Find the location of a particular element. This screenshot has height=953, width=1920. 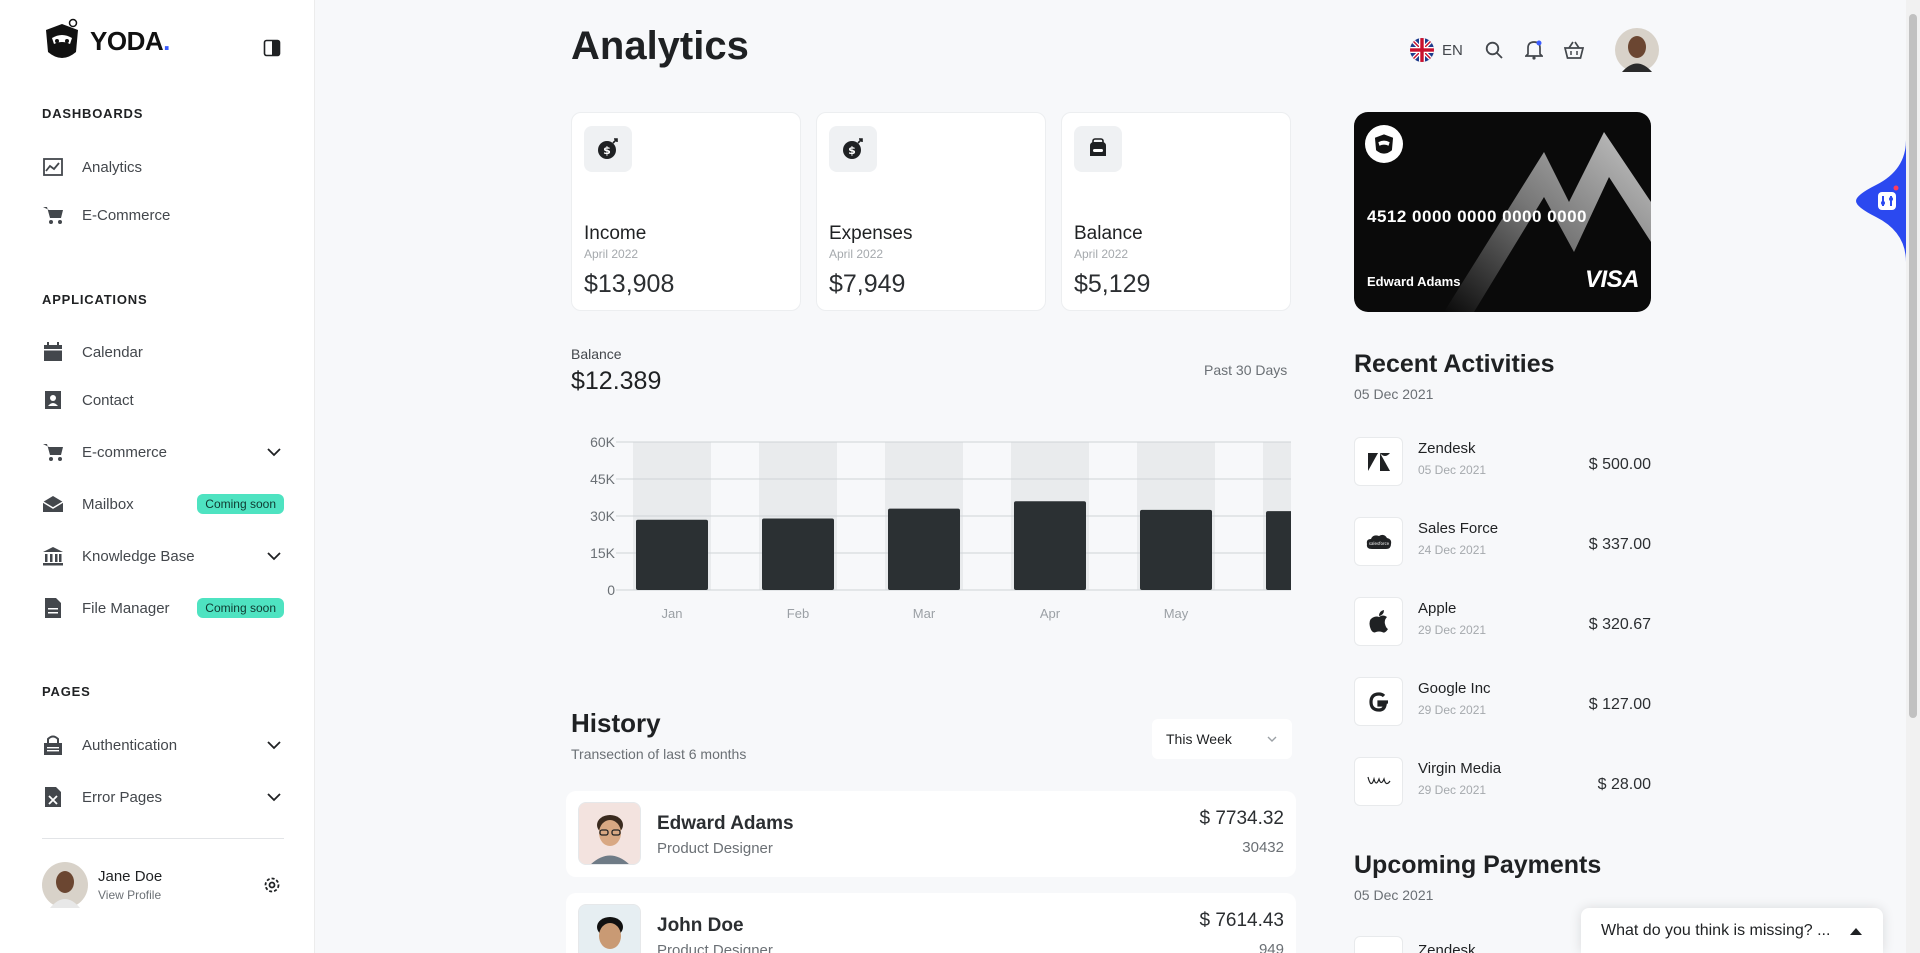

transaction-amount: $ 7614.43 is located at coordinates (1241, 920).